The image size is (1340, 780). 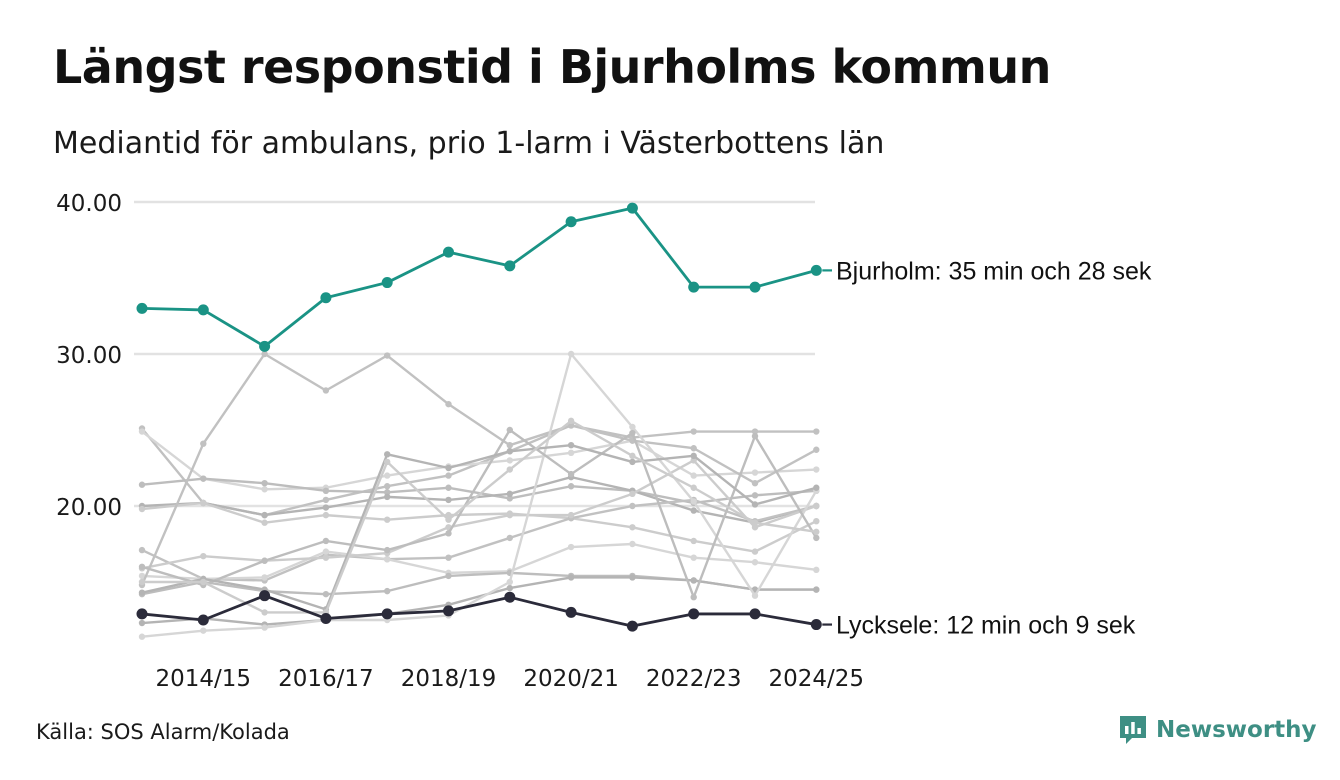 I want to click on brand-name: Newsworthy, so click(x=1236, y=730).